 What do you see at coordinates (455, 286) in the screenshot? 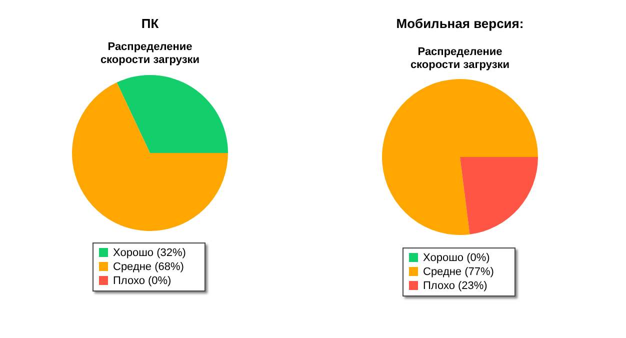
I see `legend-label: Плохо (23%)` at bounding box center [455, 286].